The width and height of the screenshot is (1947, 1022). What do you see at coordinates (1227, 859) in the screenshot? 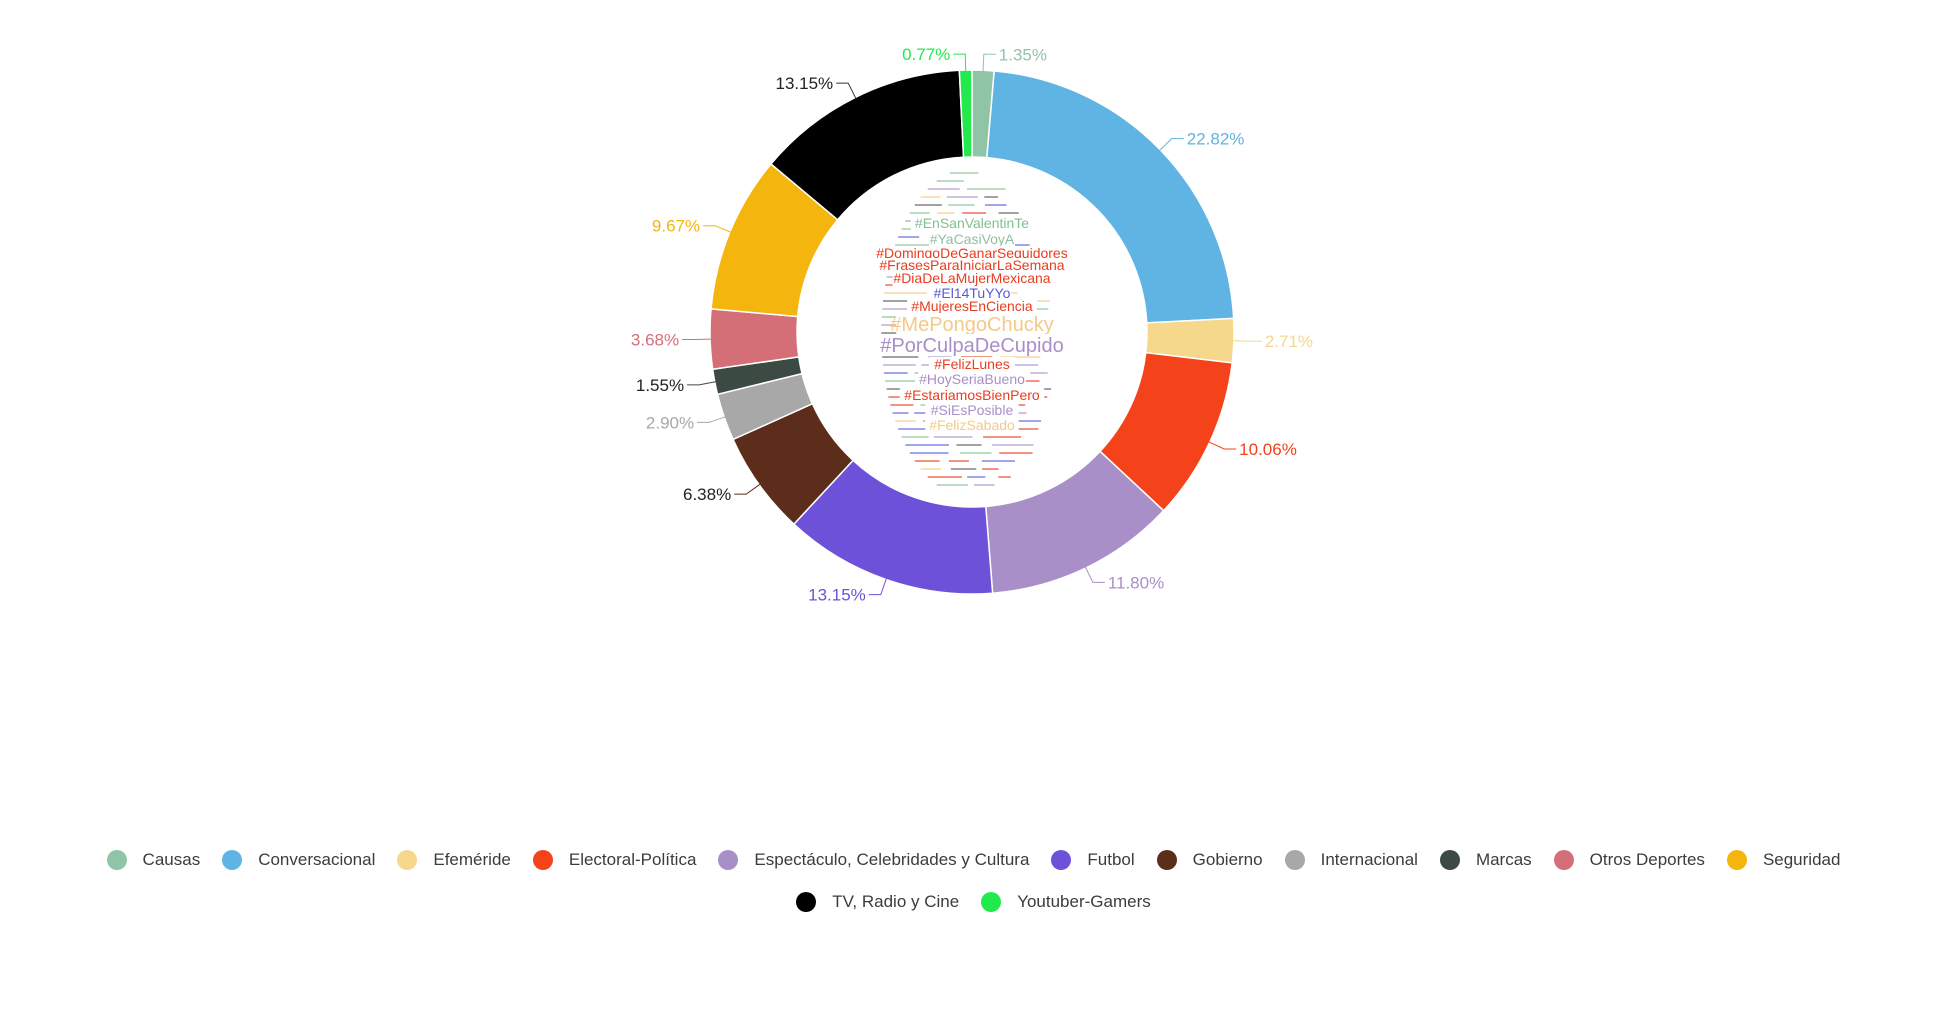
I see `legend-label: Gobierno` at bounding box center [1227, 859].